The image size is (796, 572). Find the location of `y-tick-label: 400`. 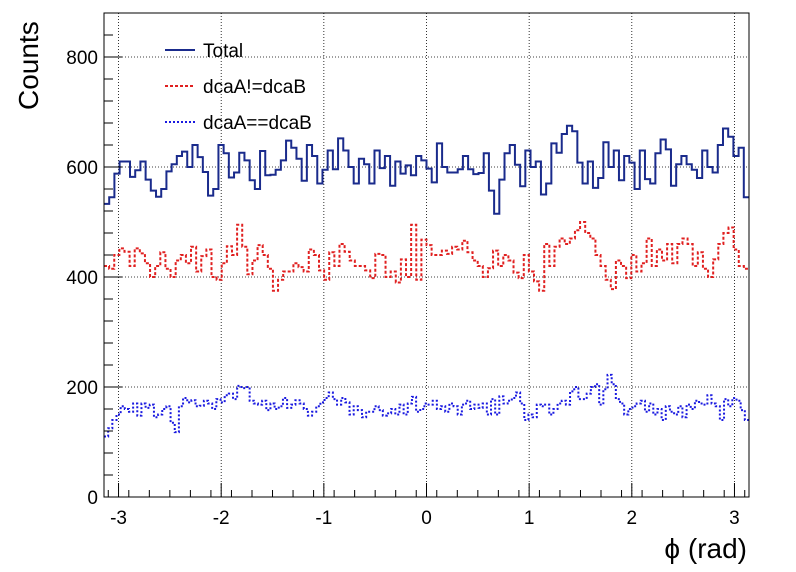

y-tick-label: 400 is located at coordinates (82, 278).